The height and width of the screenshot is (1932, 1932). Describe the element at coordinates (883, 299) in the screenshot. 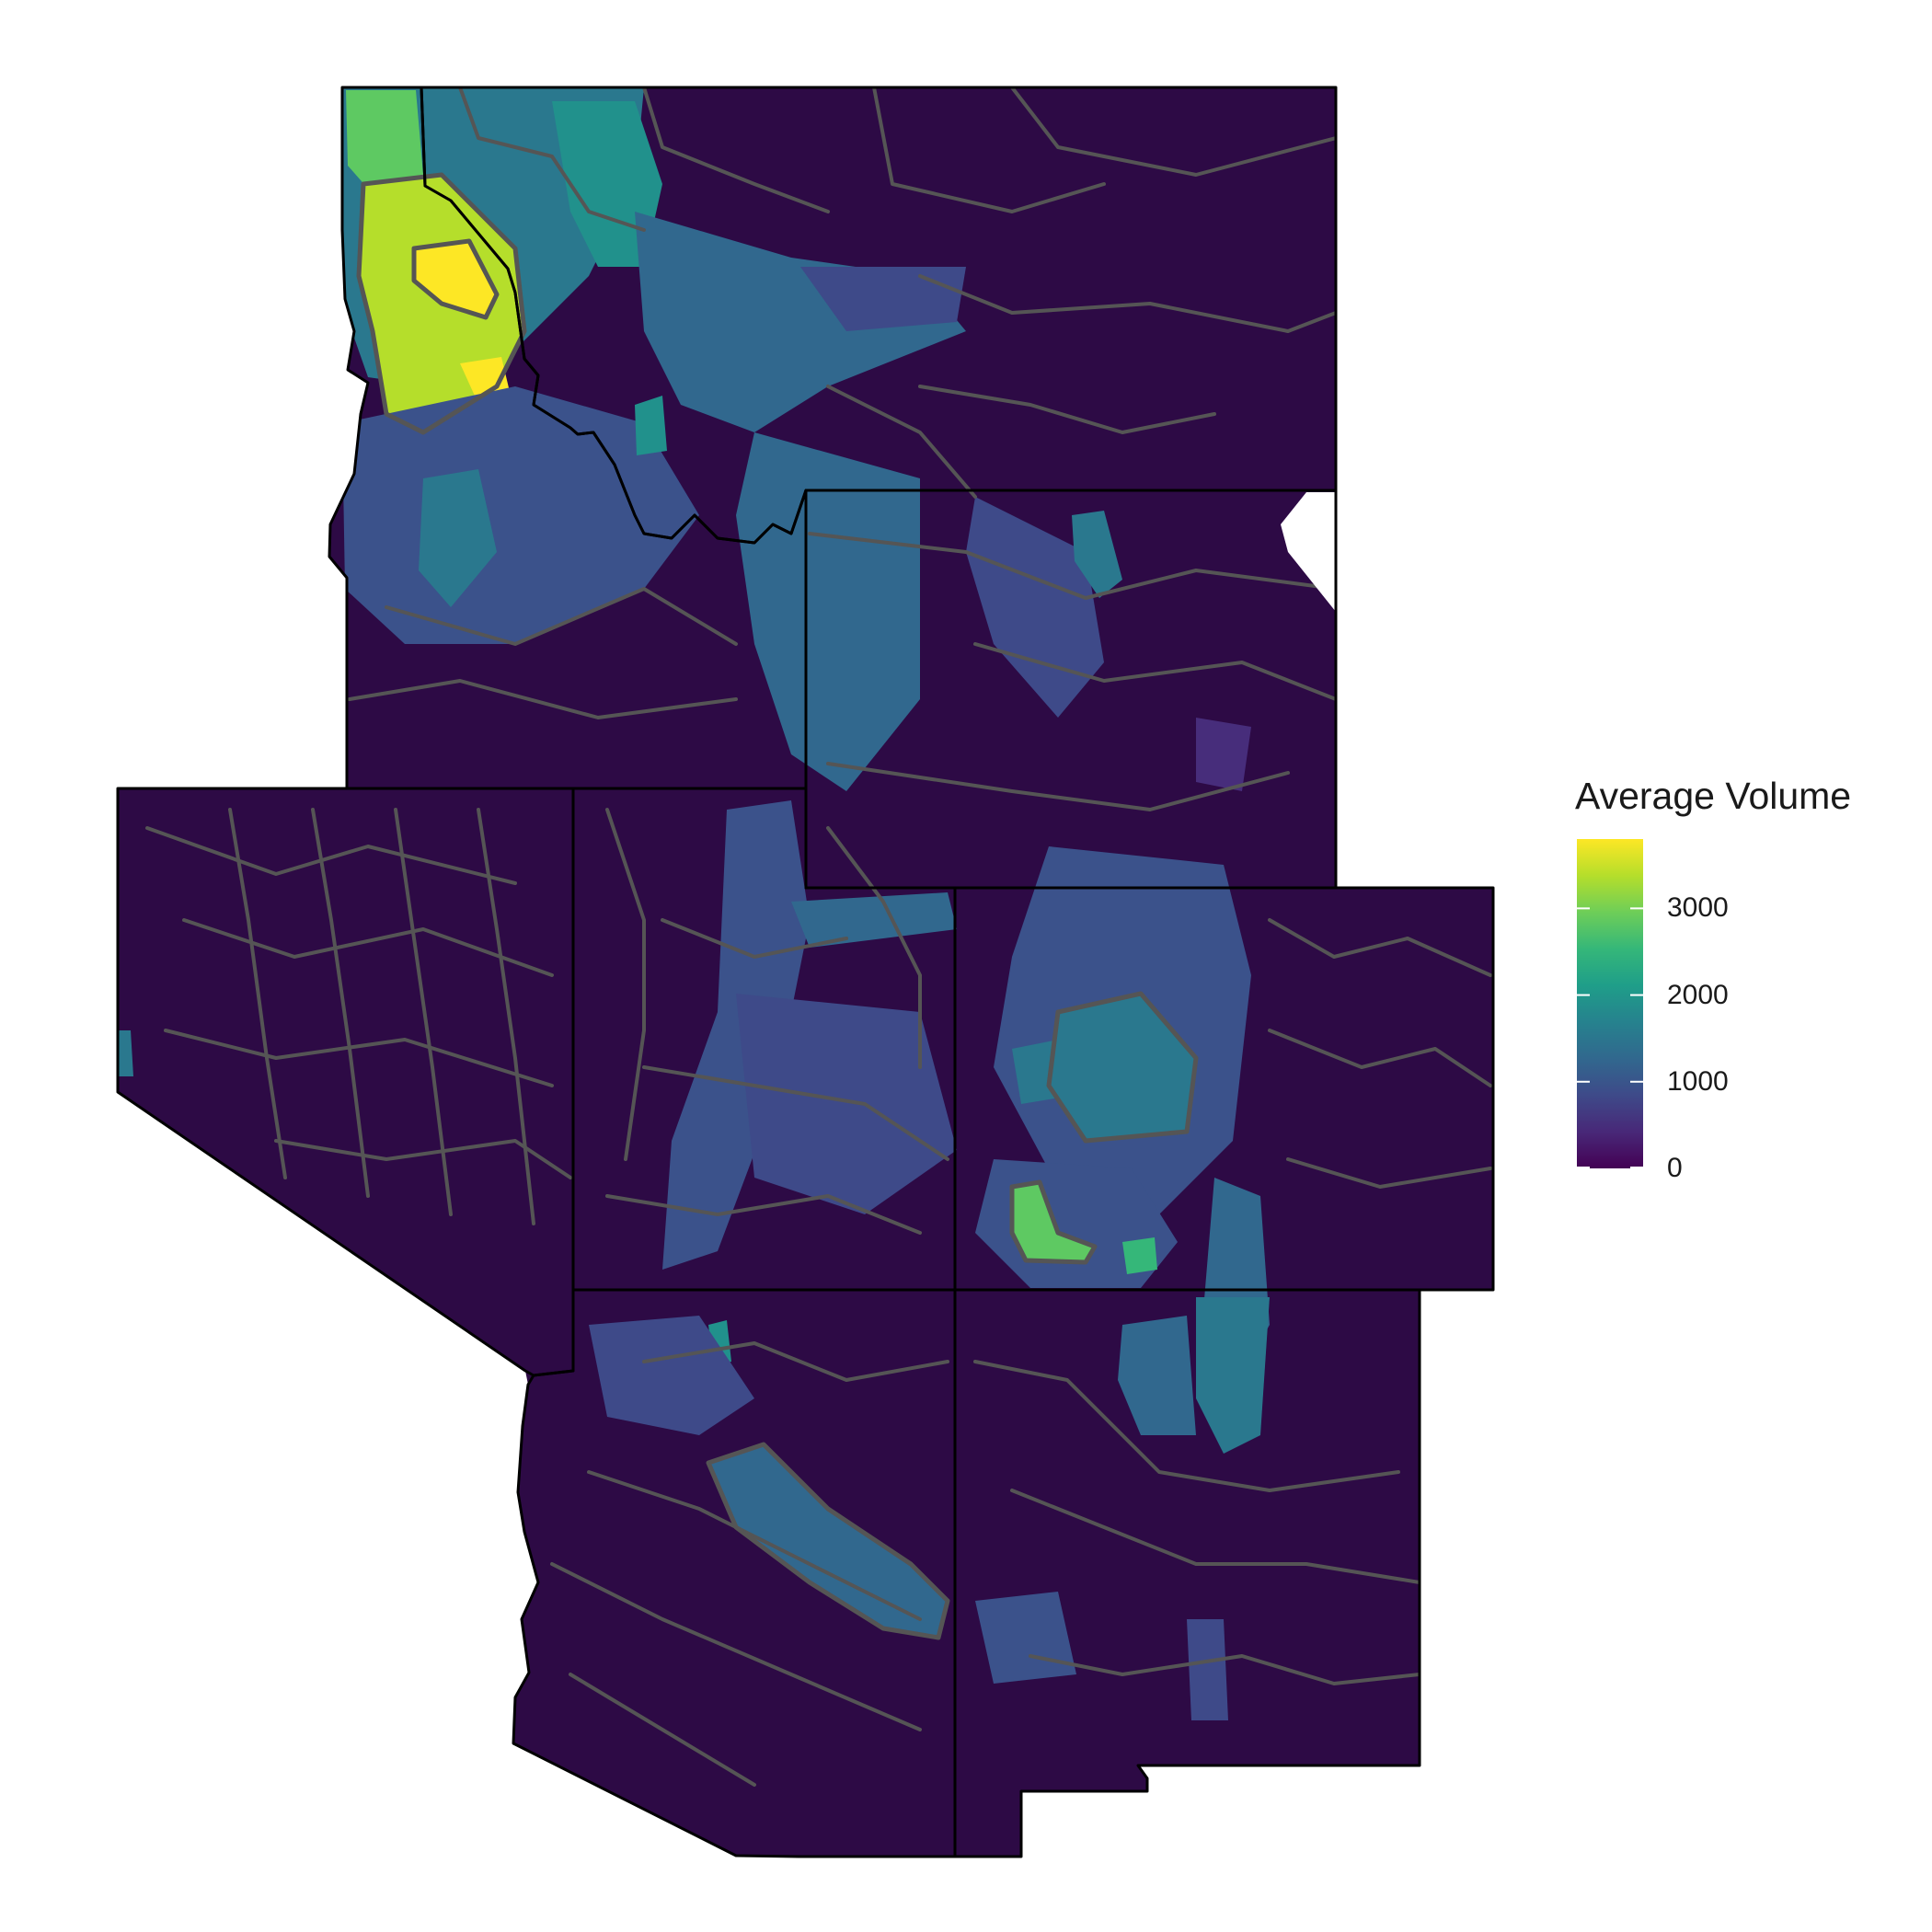

I see `region-montana-east-blue` at that location.